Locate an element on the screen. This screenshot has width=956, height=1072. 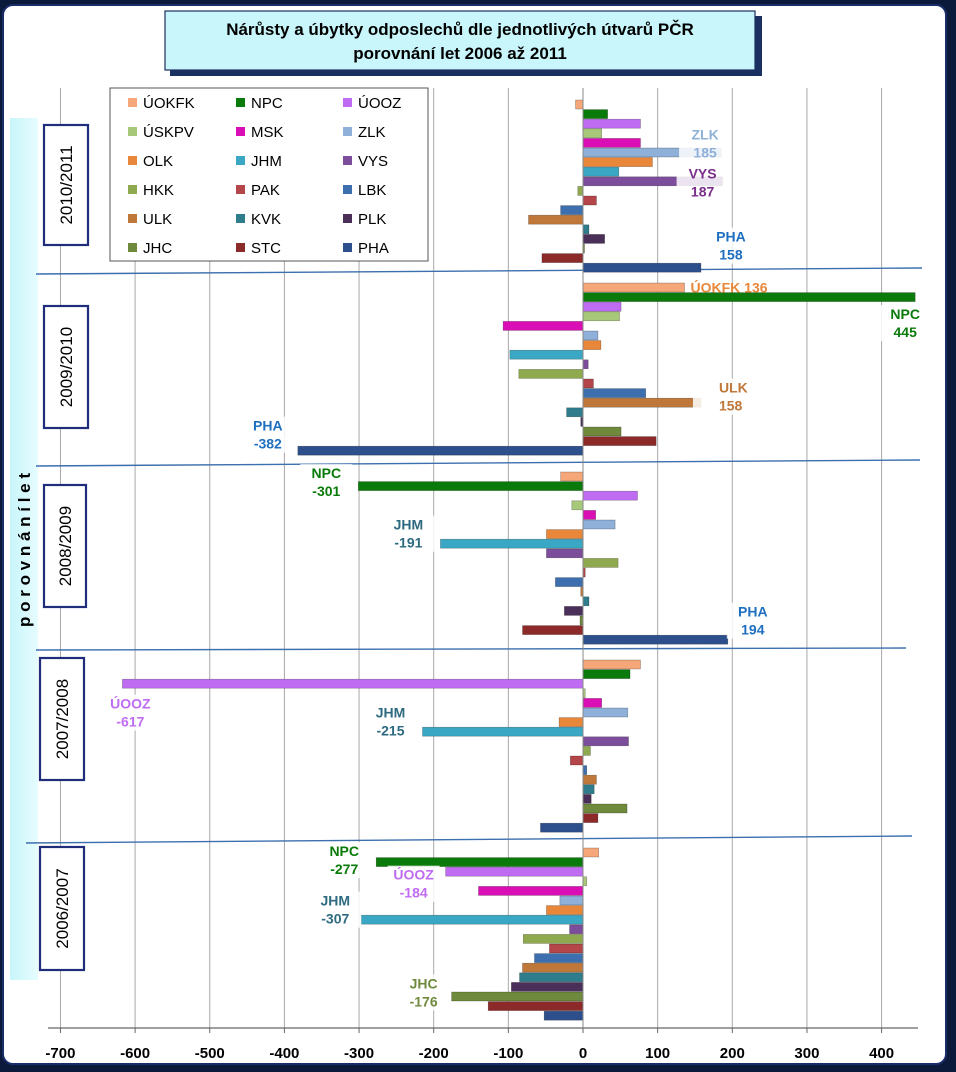
legend-label-hkk: HKK is located at coordinates (158, 190).